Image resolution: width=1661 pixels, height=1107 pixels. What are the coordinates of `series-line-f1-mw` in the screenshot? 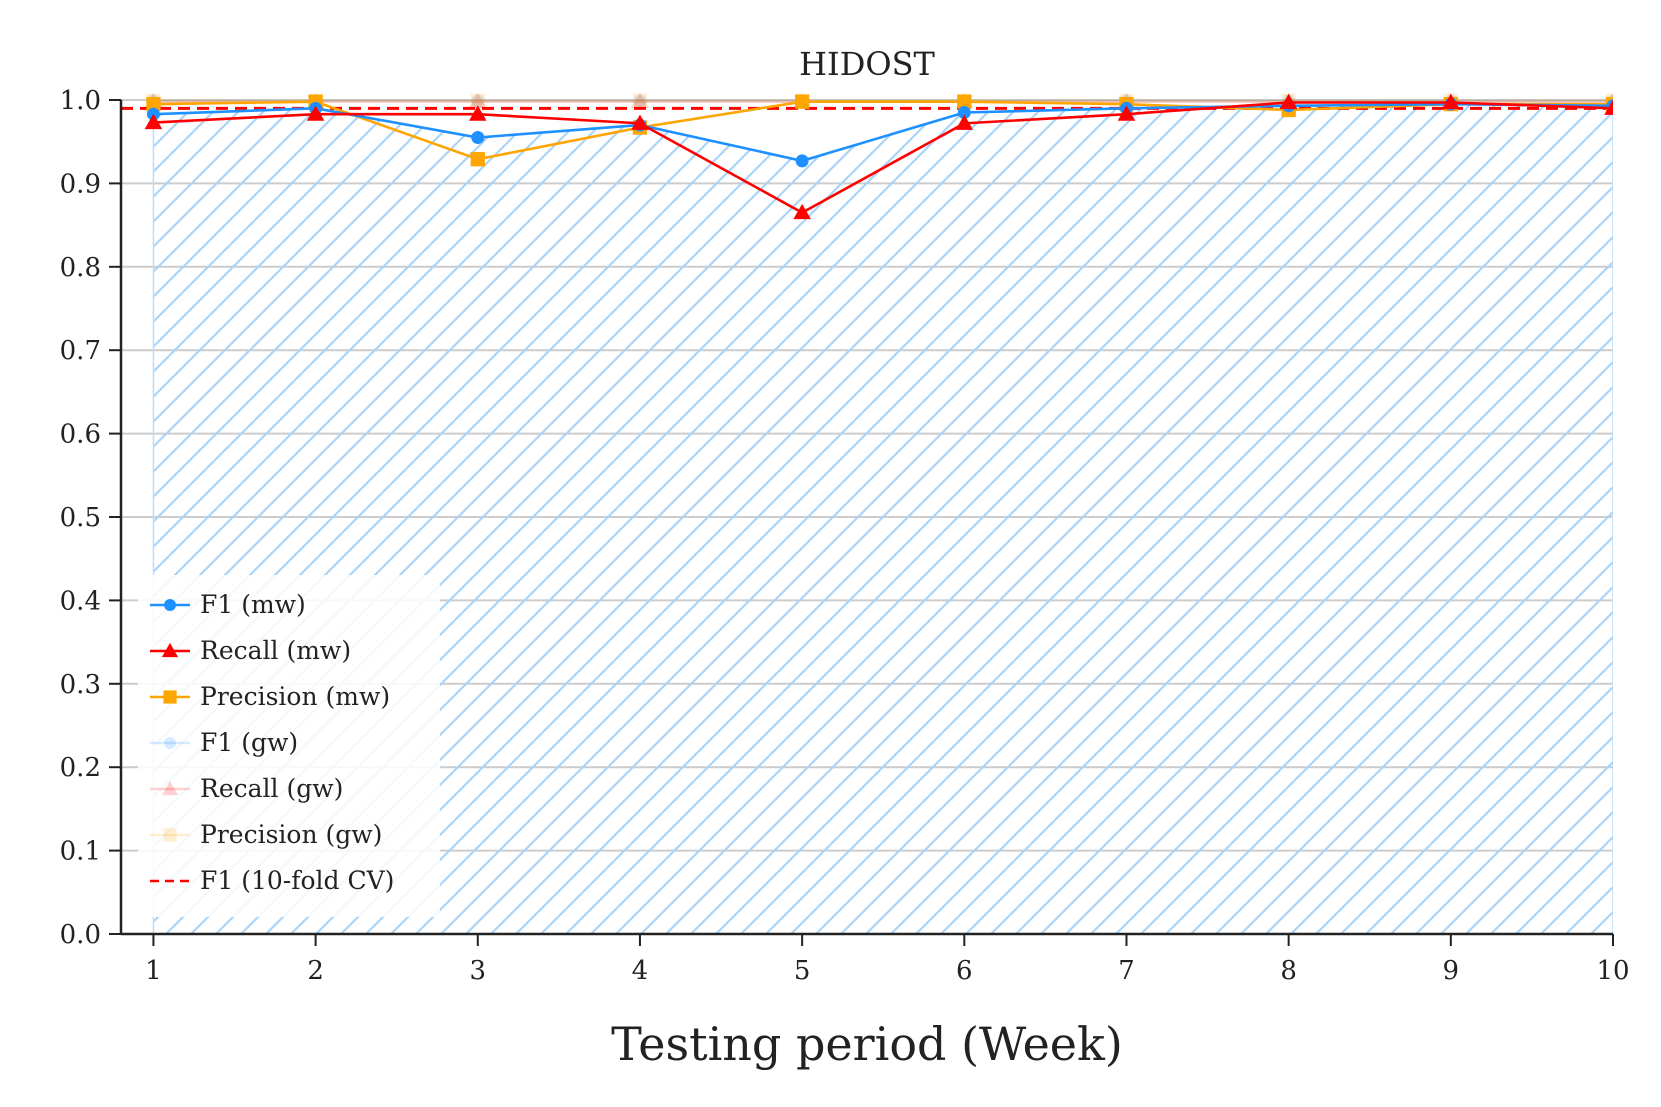 It's located at (883, 132).